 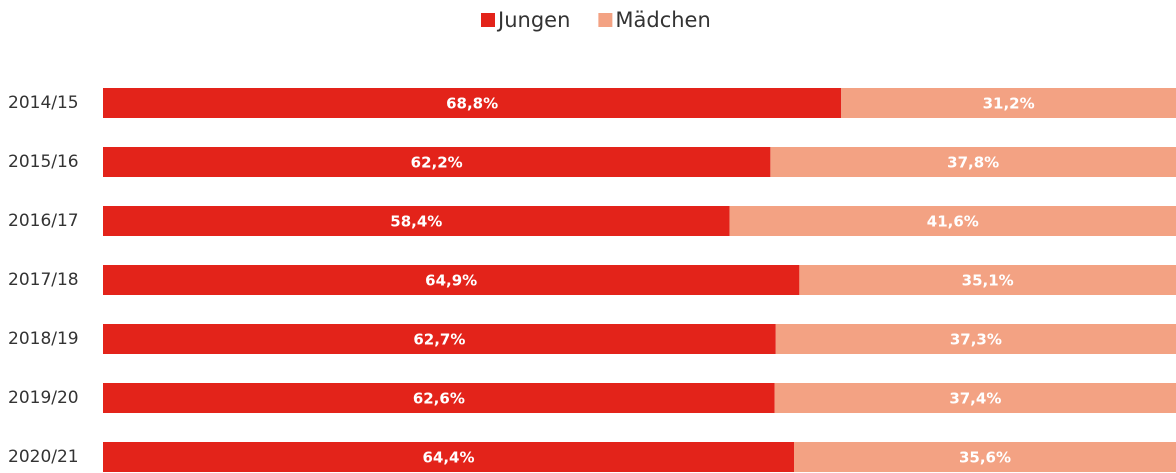 What do you see at coordinates (533, 20) in the screenshot?
I see `legend-label: Jungen` at bounding box center [533, 20].